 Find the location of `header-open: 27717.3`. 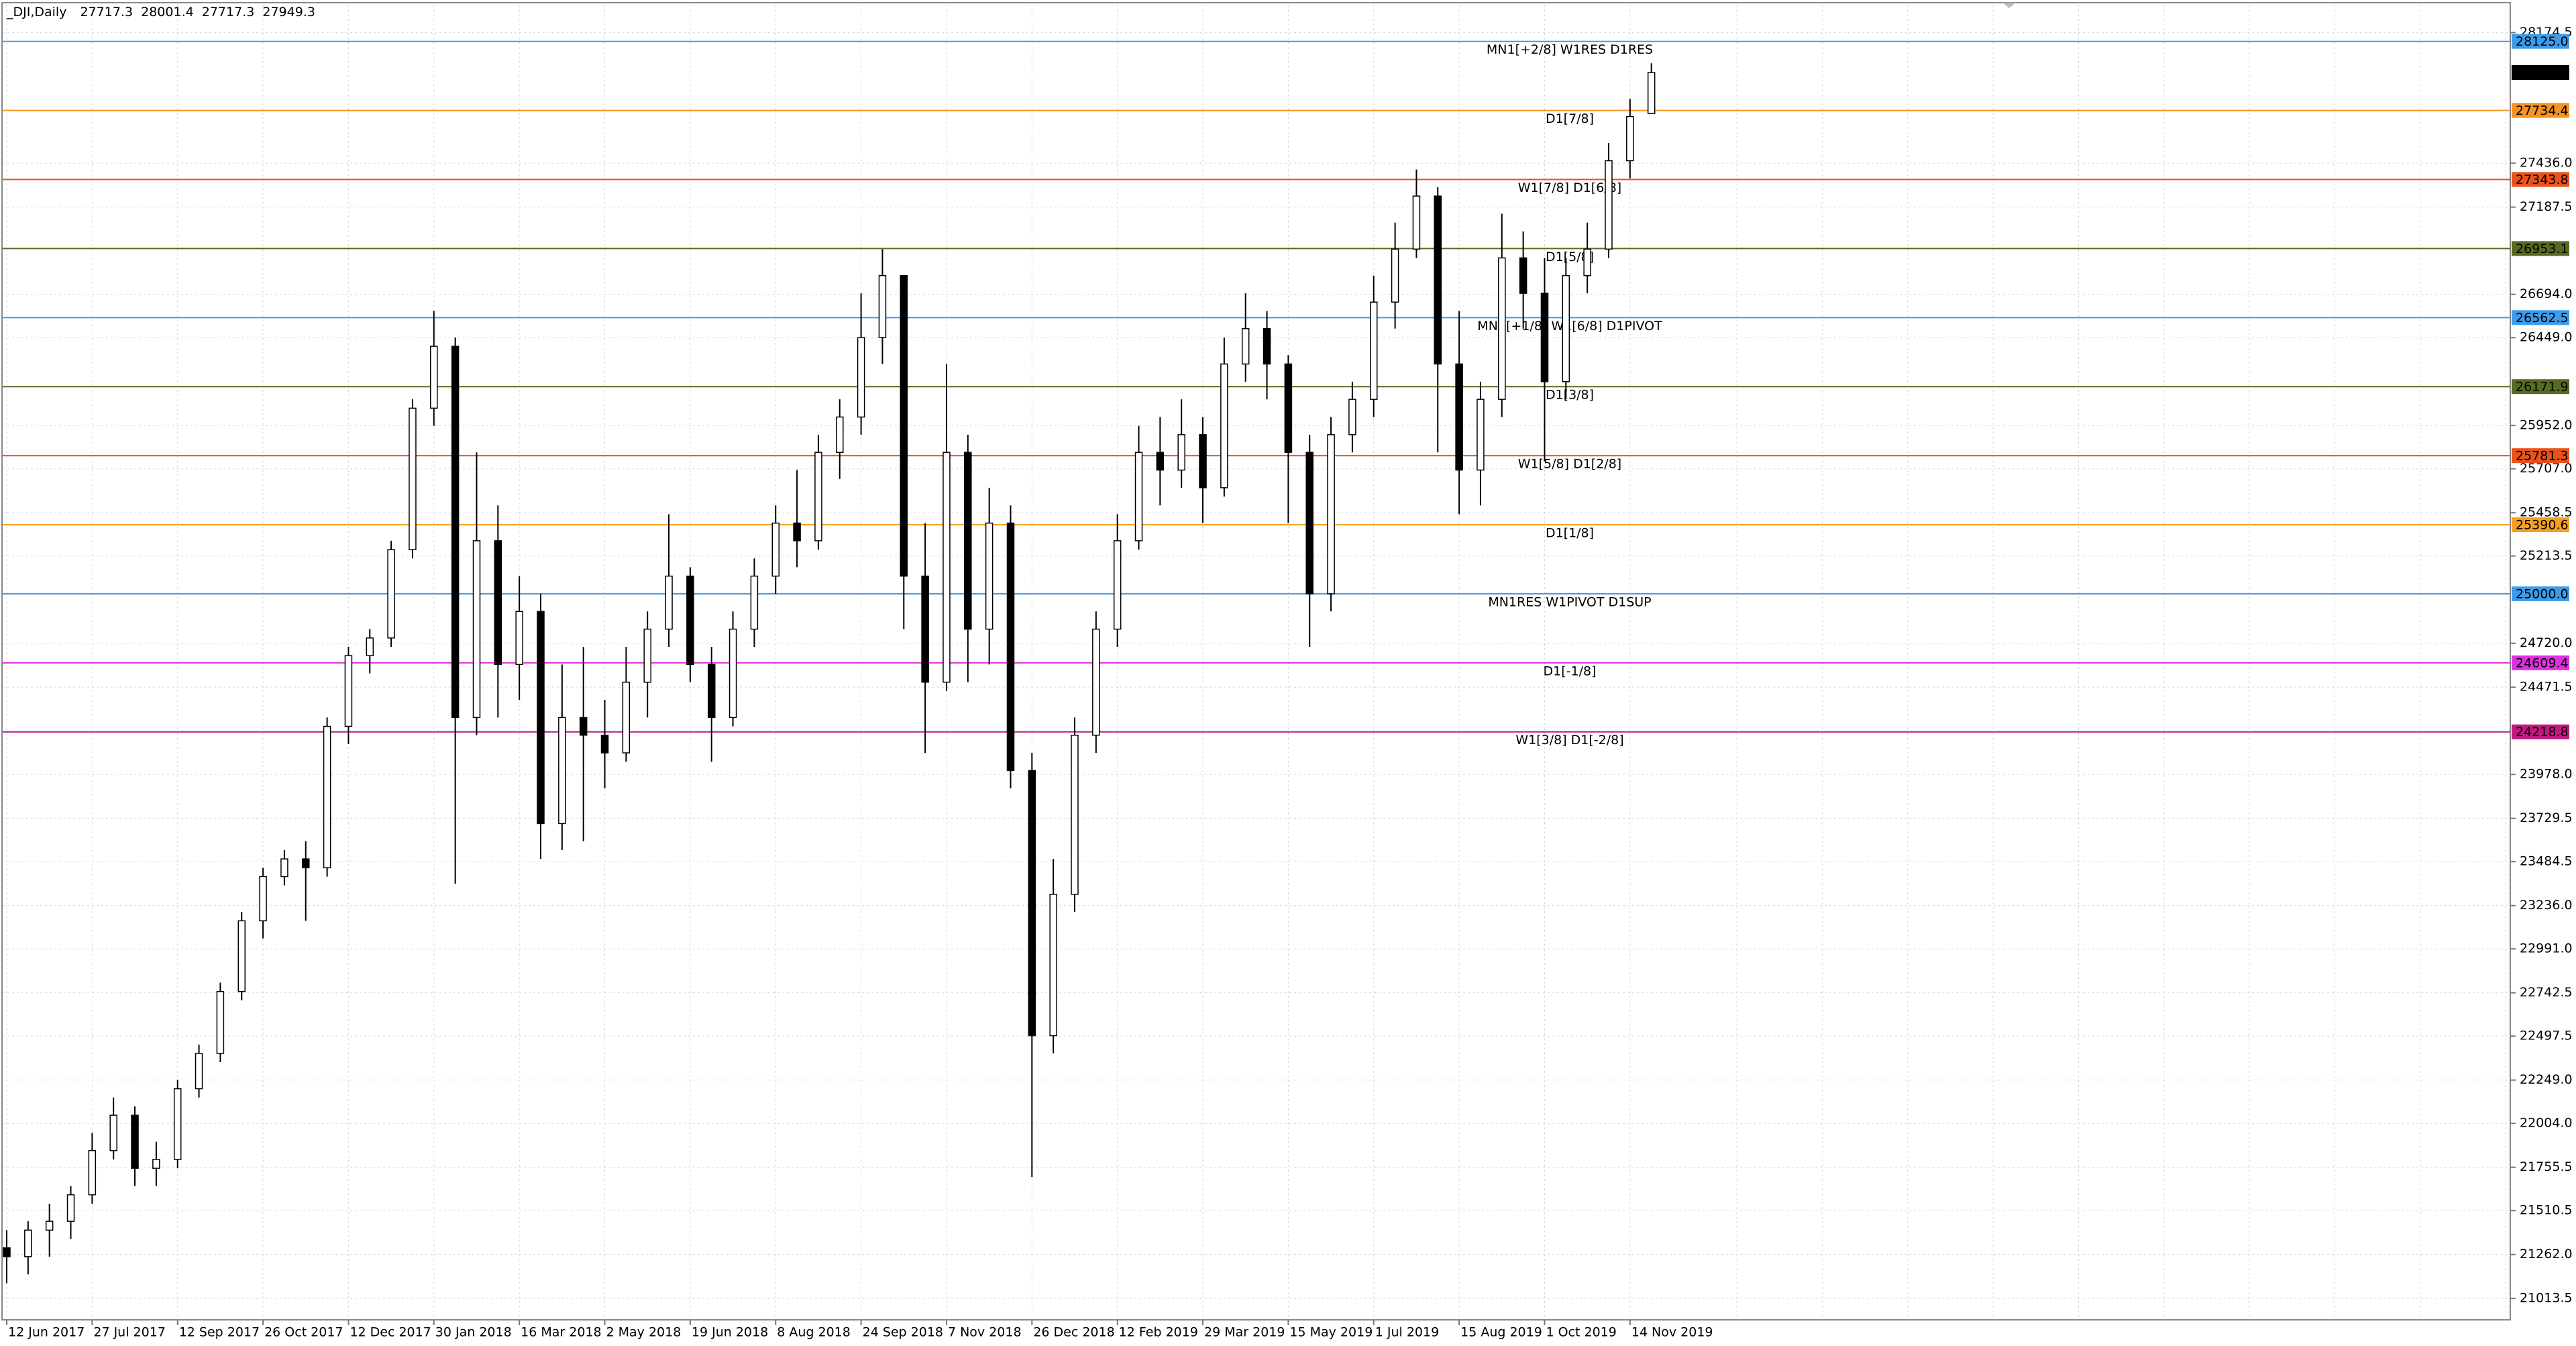

header-open: 27717.3 is located at coordinates (106, 12).